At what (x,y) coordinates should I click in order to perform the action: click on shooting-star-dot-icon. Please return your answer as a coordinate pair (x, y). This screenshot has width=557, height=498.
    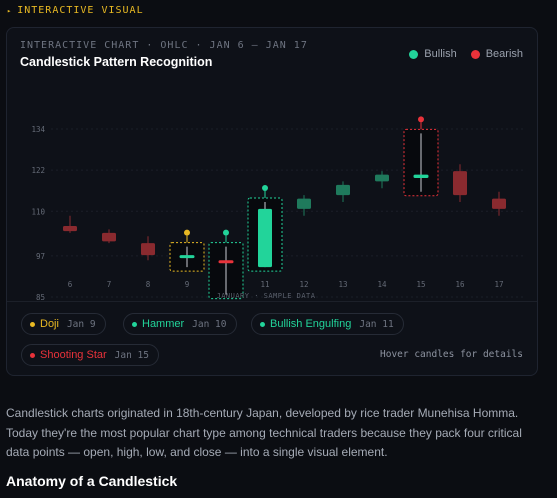
    Looking at the image, I should click on (32, 355).